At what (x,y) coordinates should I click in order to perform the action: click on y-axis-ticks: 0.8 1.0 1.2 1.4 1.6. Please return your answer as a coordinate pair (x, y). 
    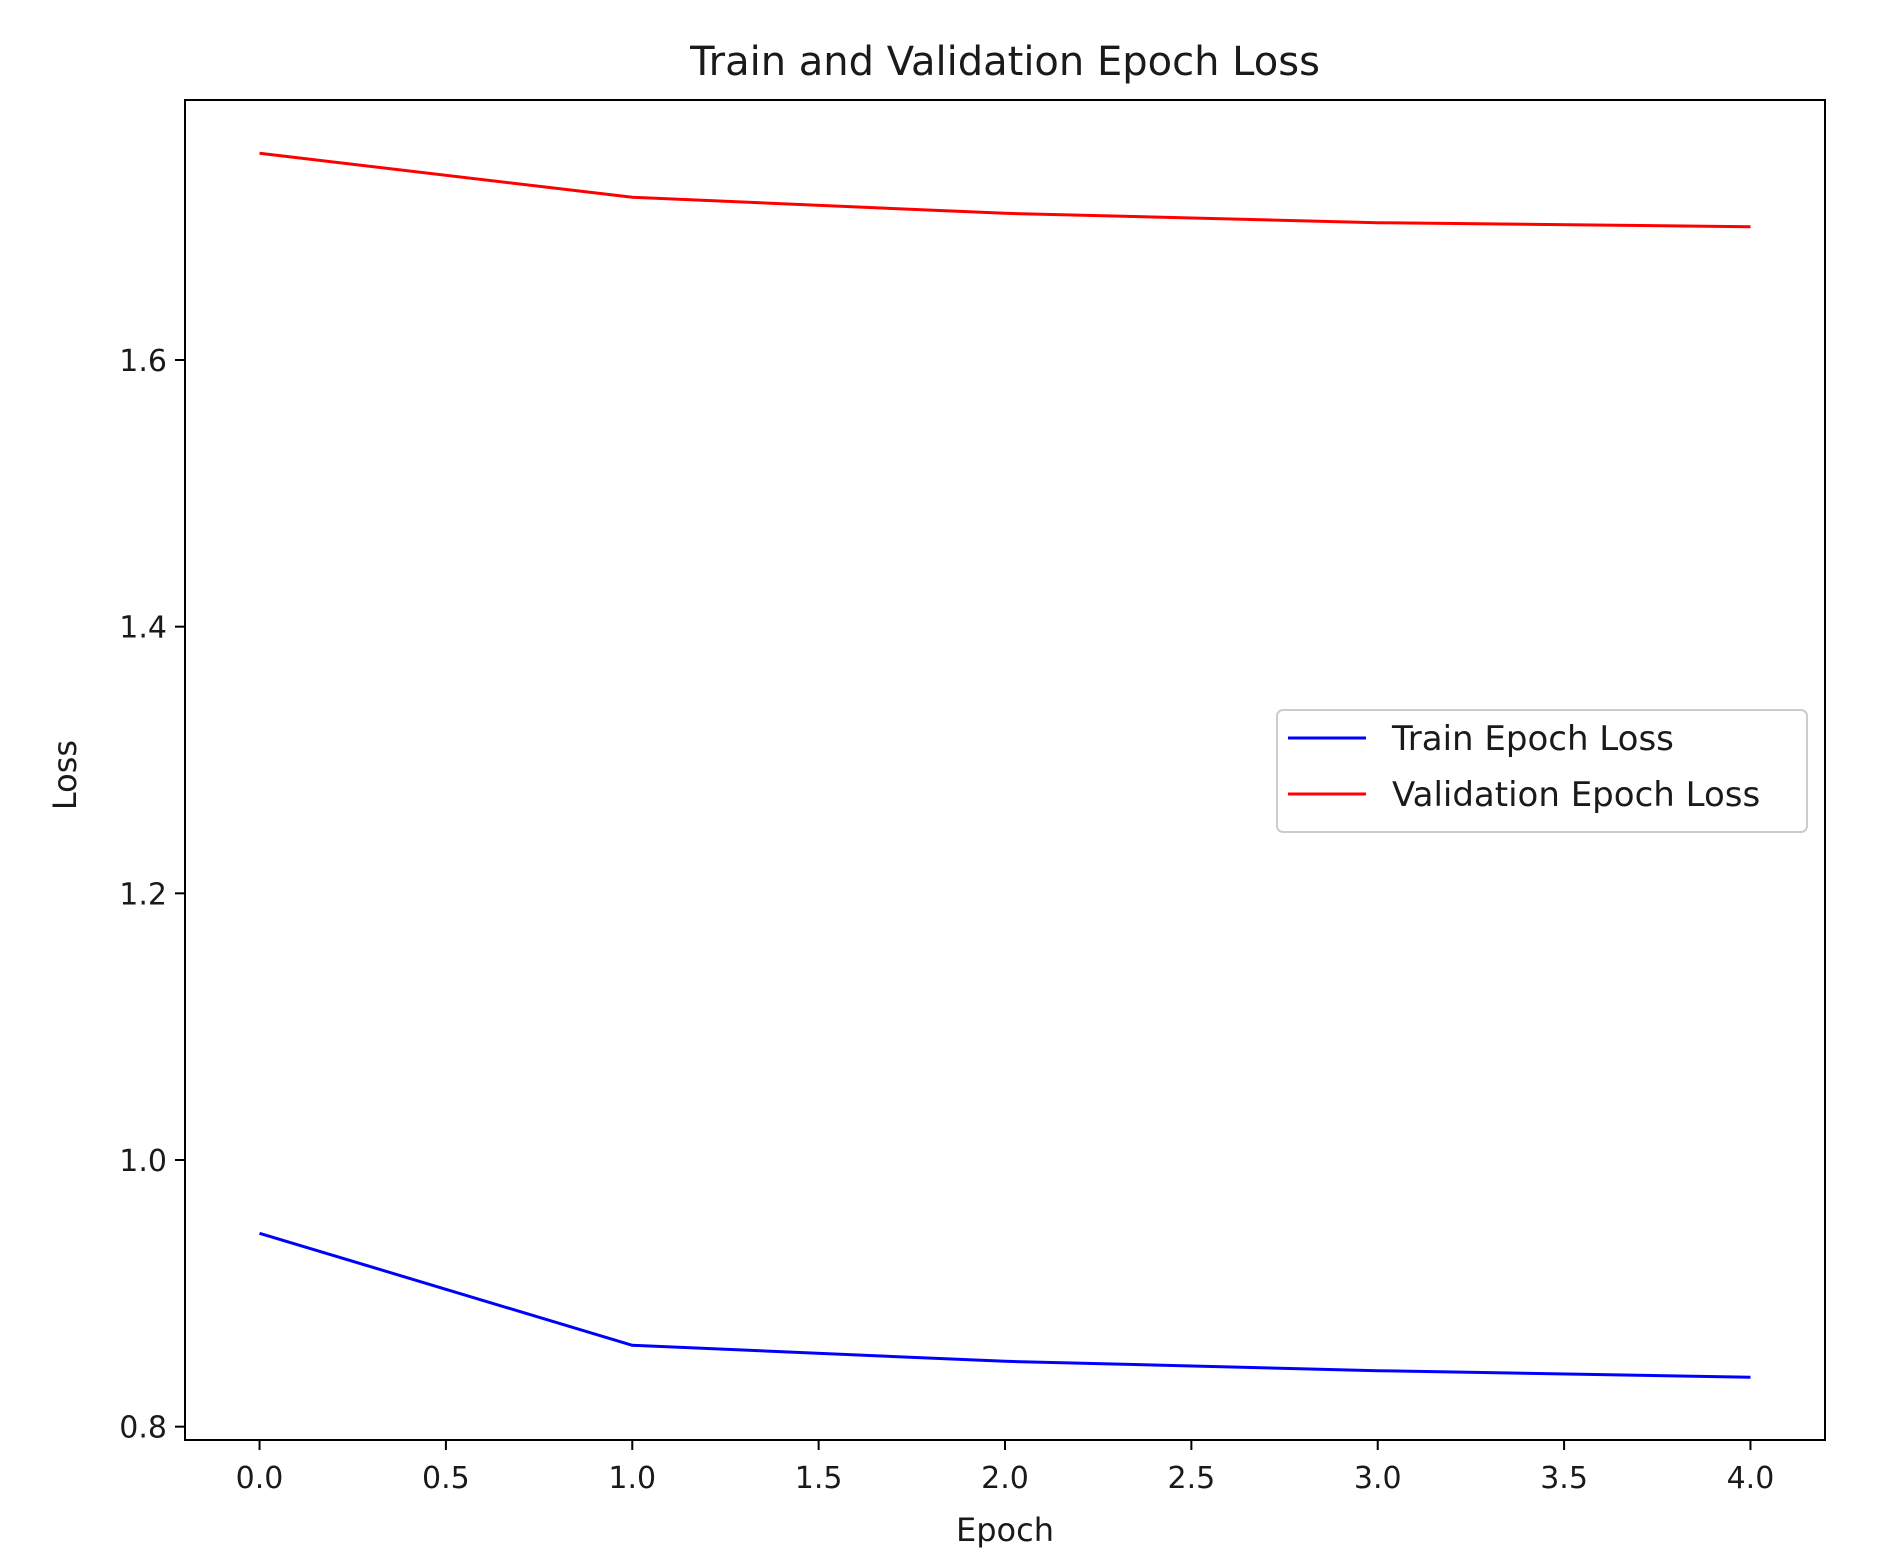
    Looking at the image, I should click on (152, 895).